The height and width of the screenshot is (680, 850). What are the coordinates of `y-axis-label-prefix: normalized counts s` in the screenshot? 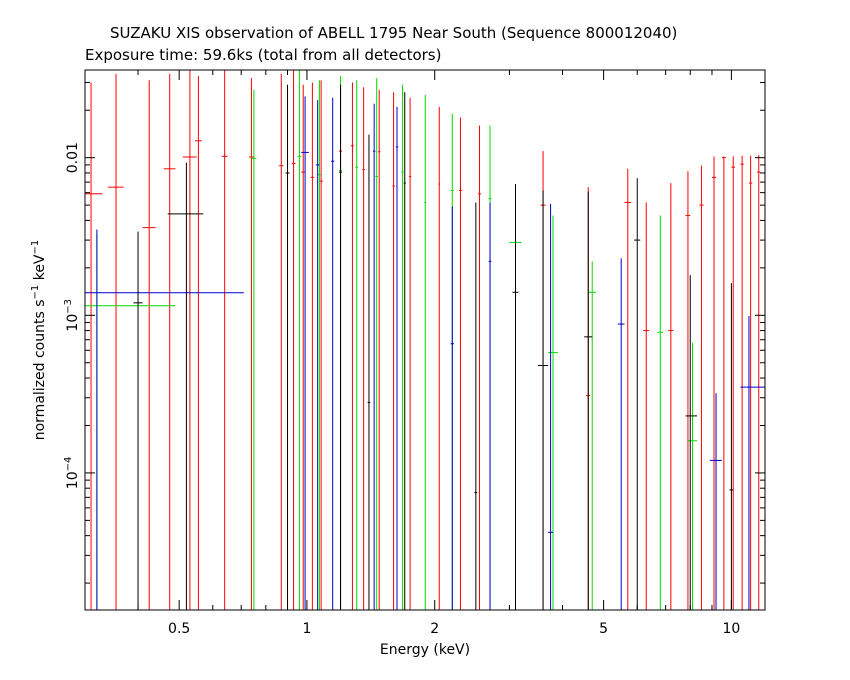 It's located at (40, 369).